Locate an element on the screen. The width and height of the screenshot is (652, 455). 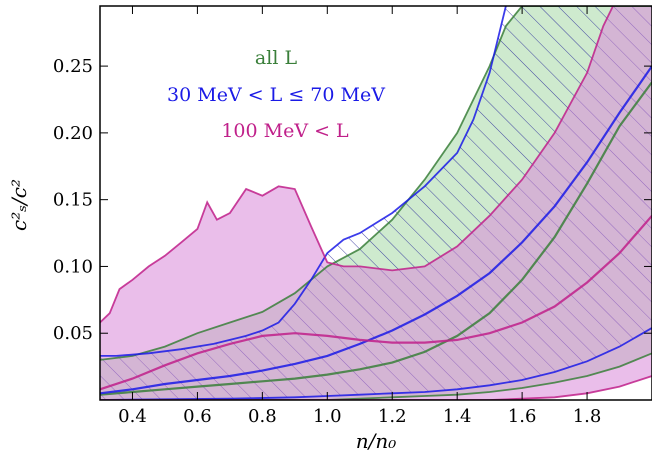
x-axis-label: n/n₀ is located at coordinates (376, 441).